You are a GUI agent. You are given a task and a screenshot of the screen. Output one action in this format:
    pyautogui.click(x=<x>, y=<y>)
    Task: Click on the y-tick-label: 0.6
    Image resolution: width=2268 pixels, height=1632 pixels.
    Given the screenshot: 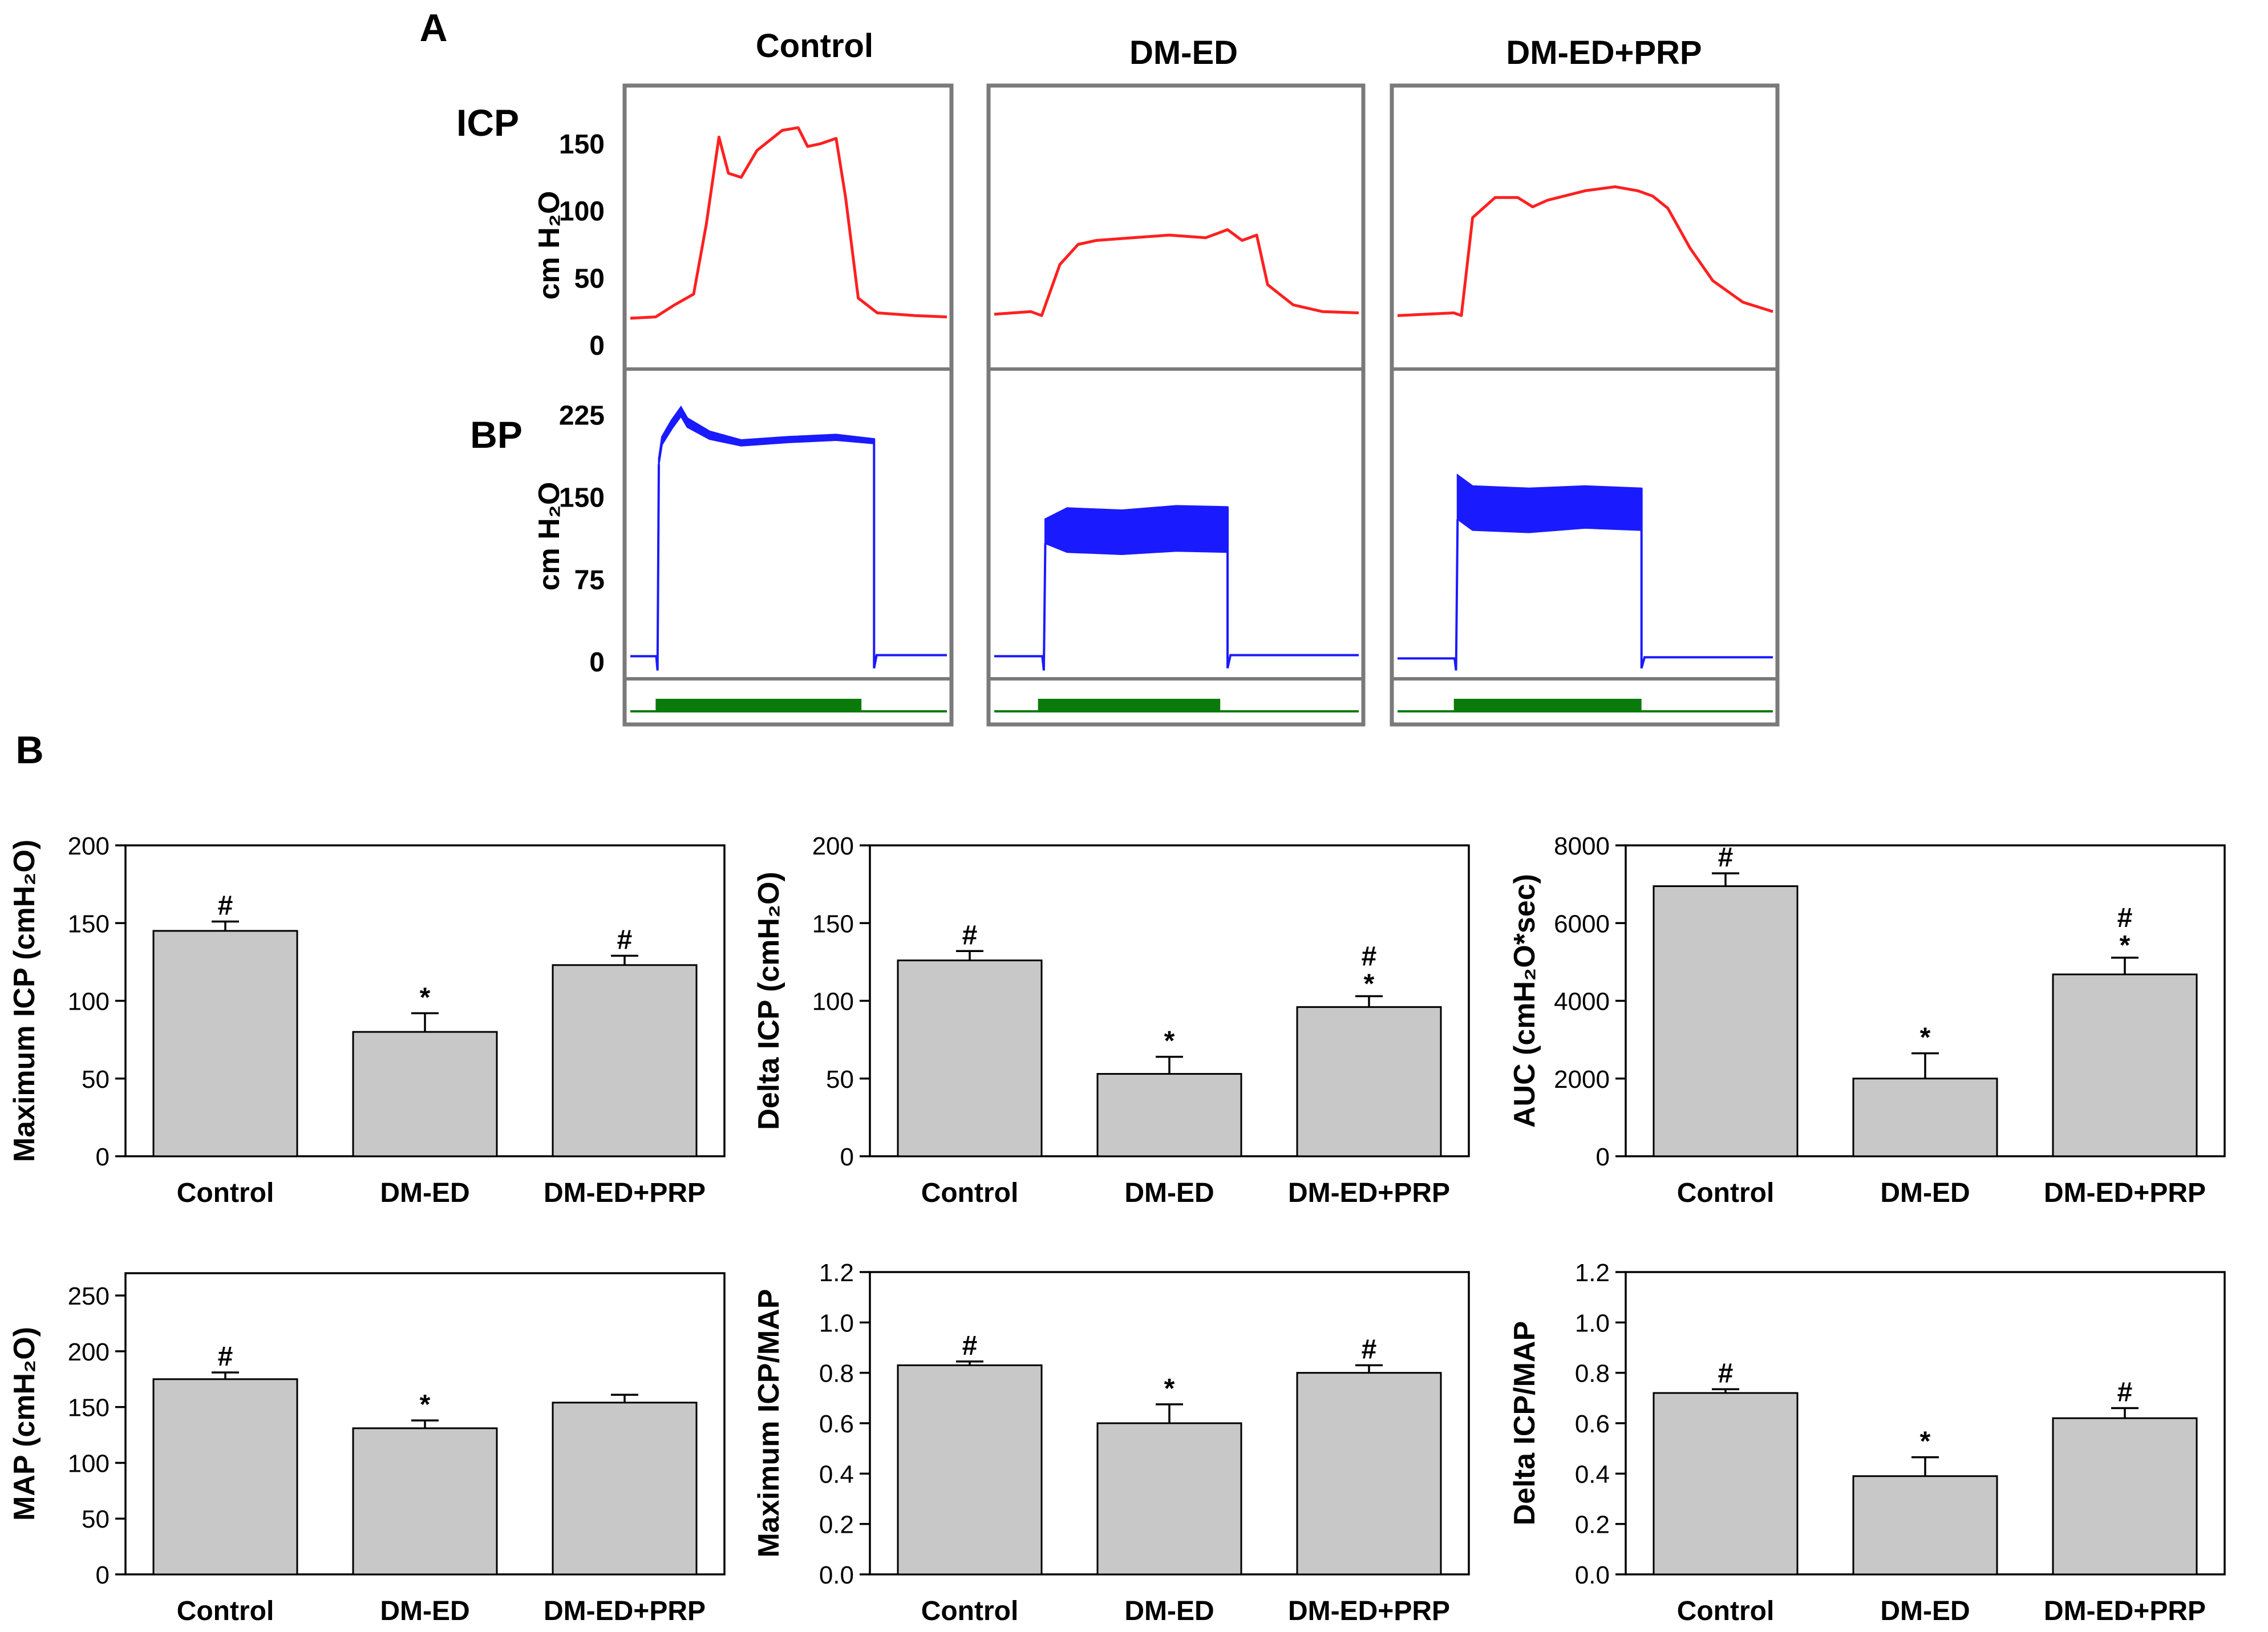 What is the action you would take?
    pyautogui.click(x=836, y=1424)
    